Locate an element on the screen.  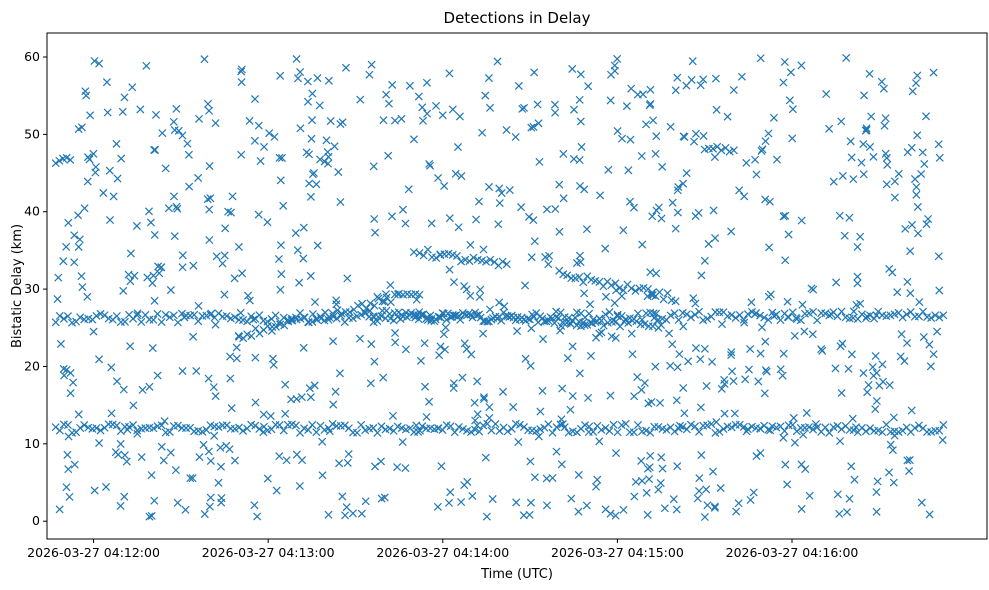
x-tick-label: 2026-03-27 04:15:00 is located at coordinates (617, 552).